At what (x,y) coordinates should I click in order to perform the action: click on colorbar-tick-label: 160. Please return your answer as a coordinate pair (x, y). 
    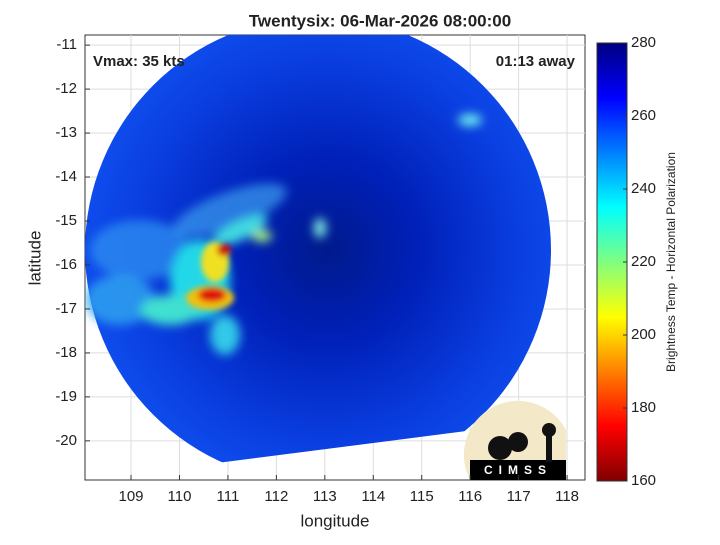
    Looking at the image, I should click on (643, 480).